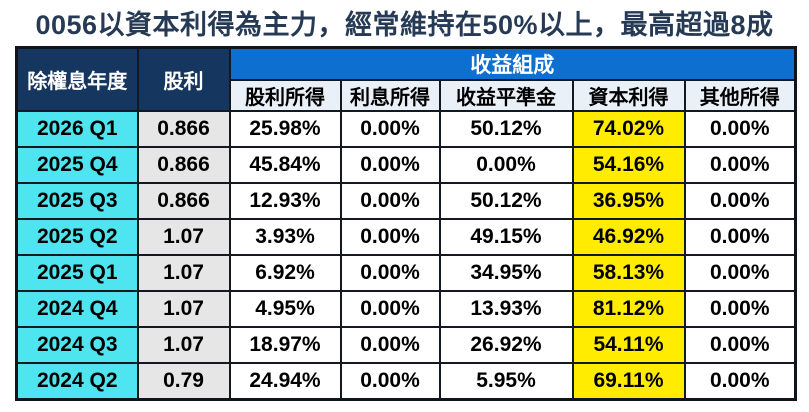  What do you see at coordinates (285, 237) in the screenshot?
I see `value-cell: 3.93%` at bounding box center [285, 237].